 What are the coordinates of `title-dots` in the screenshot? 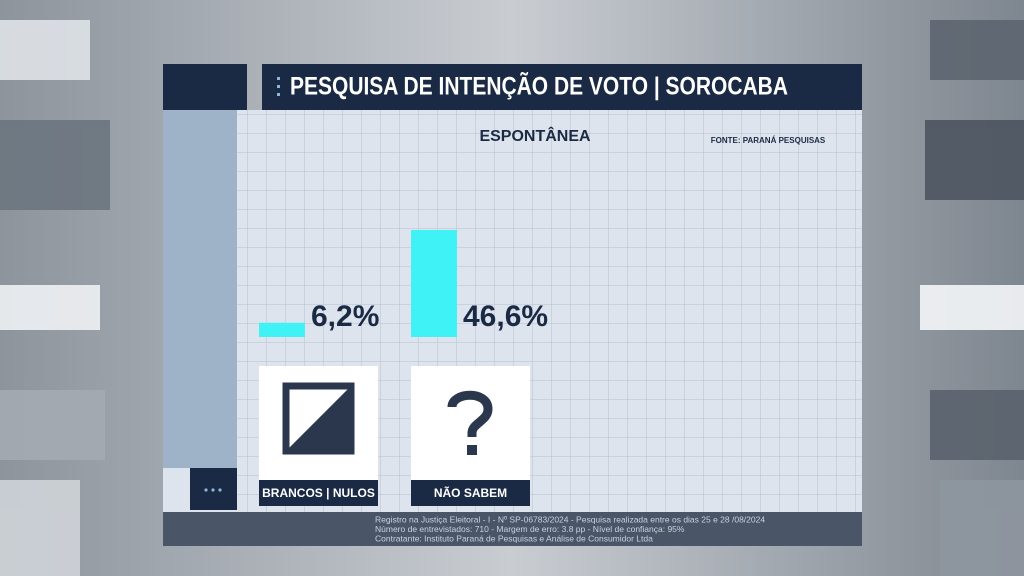 It's located at (278, 86).